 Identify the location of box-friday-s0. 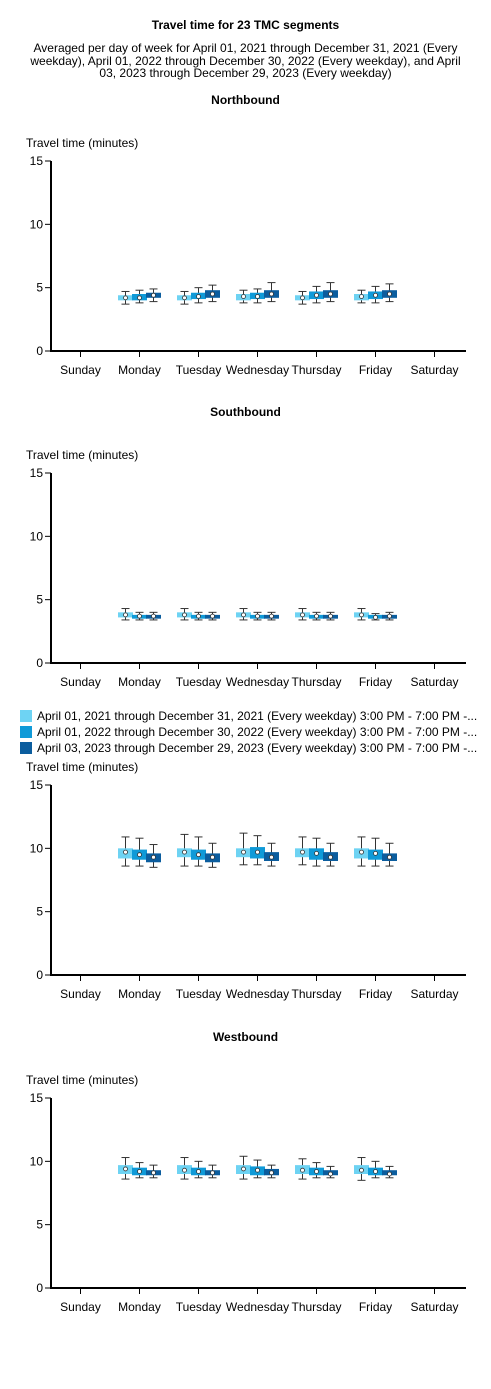
(361, 296).